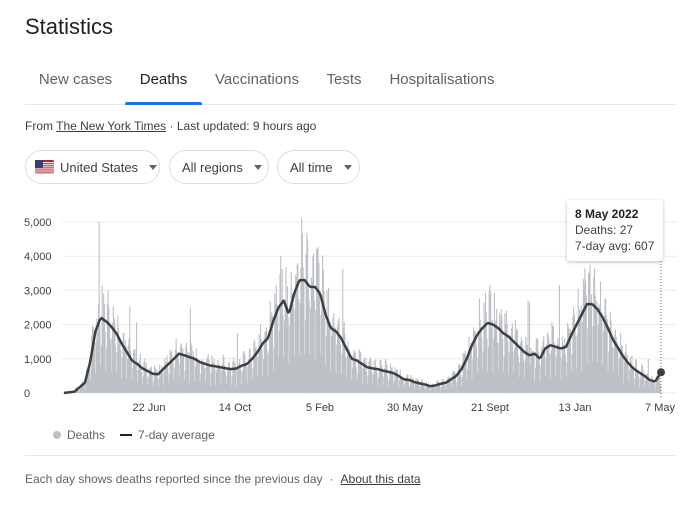 The width and height of the screenshot is (697, 507). What do you see at coordinates (344, 79) in the screenshot?
I see `tab-tests: Tests` at bounding box center [344, 79].